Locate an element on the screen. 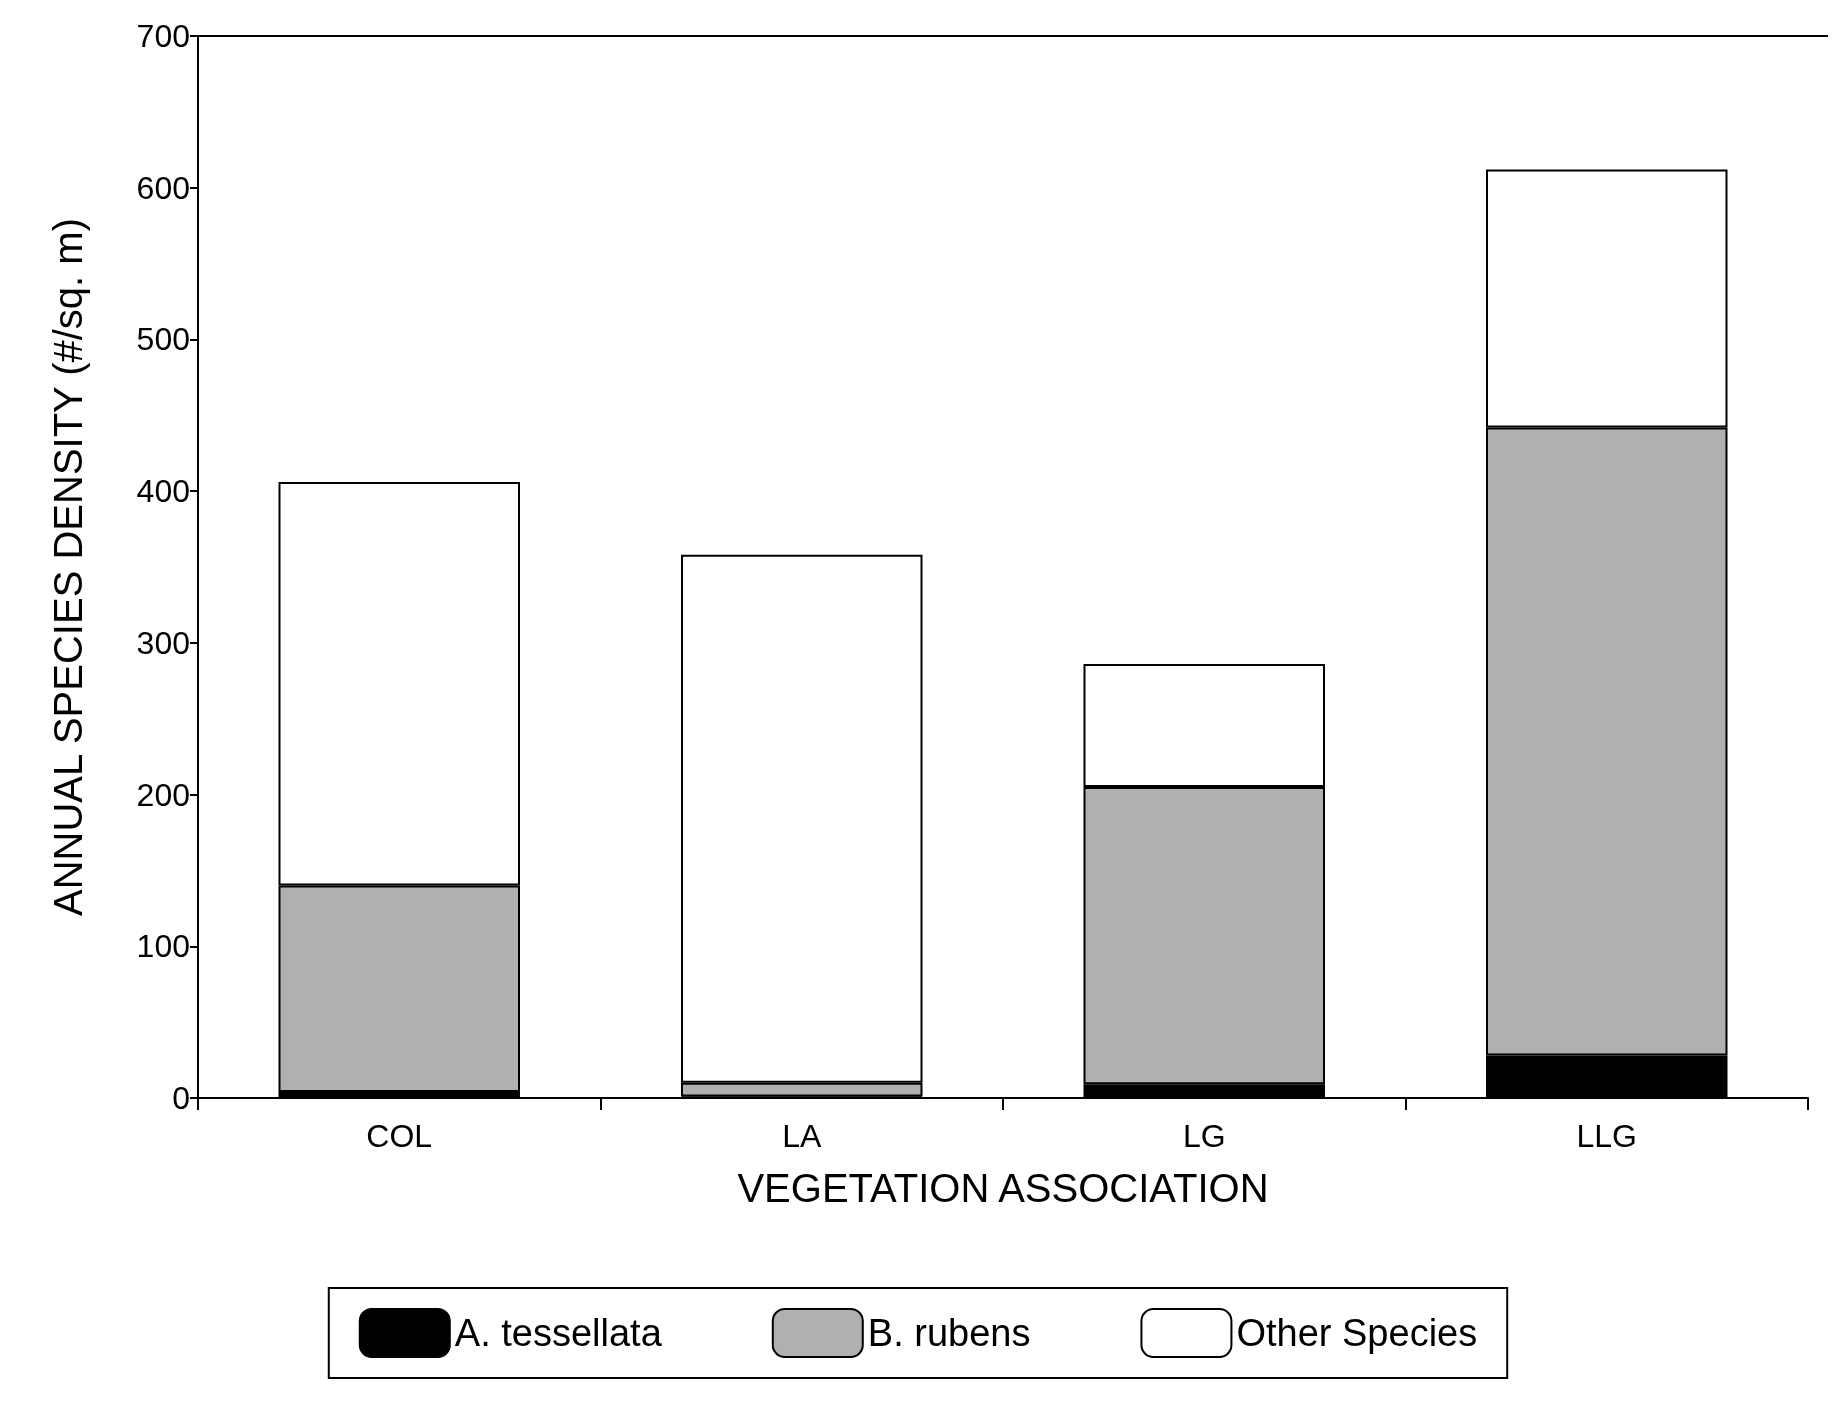  legend-label: B. rubens is located at coordinates (949, 1333).